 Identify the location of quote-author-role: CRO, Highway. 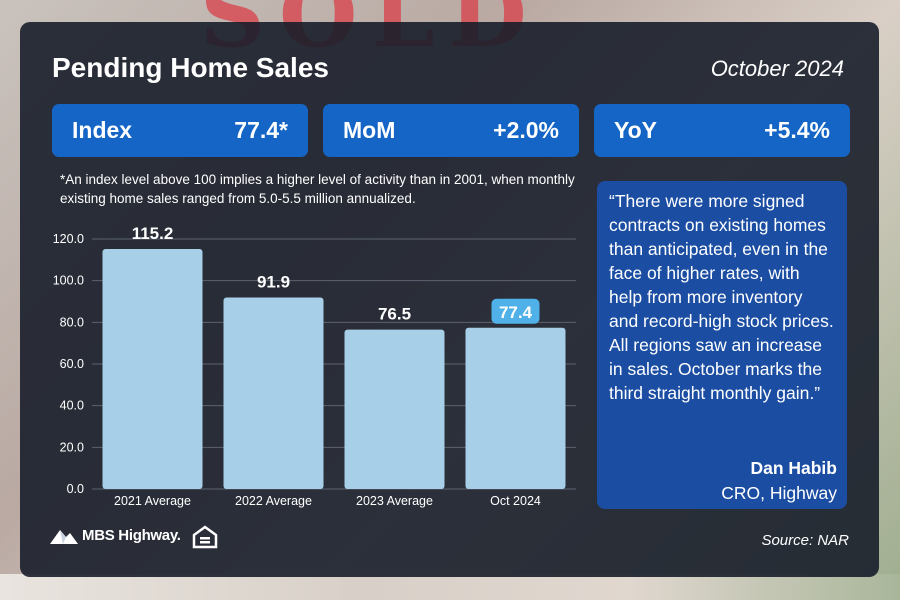
(779, 493).